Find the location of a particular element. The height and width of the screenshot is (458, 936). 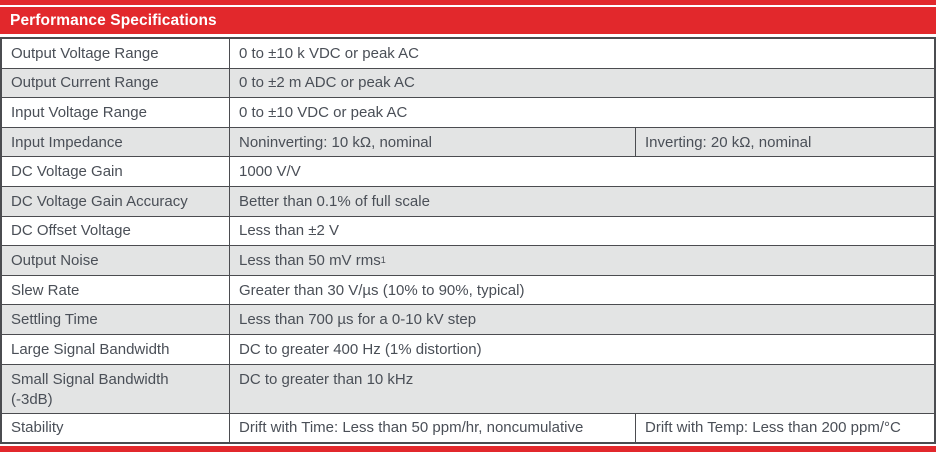

spec-label: Input Impedance is located at coordinates (116, 142).